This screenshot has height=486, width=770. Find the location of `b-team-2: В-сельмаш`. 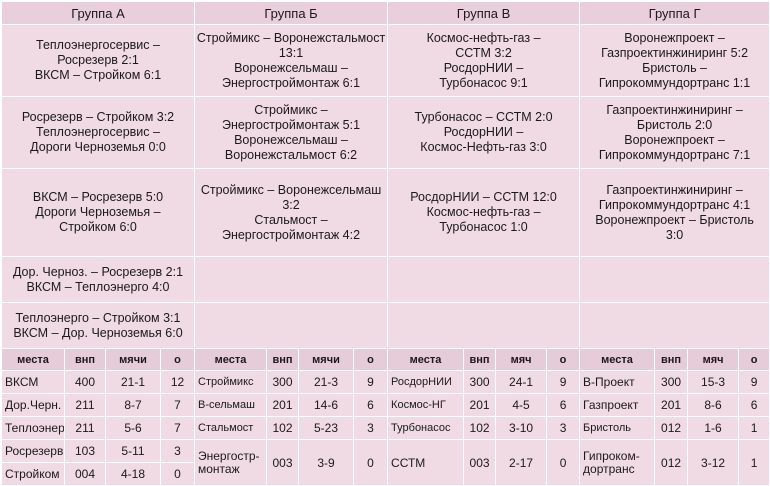

b-team-2: В-сельмаш is located at coordinates (230, 405).